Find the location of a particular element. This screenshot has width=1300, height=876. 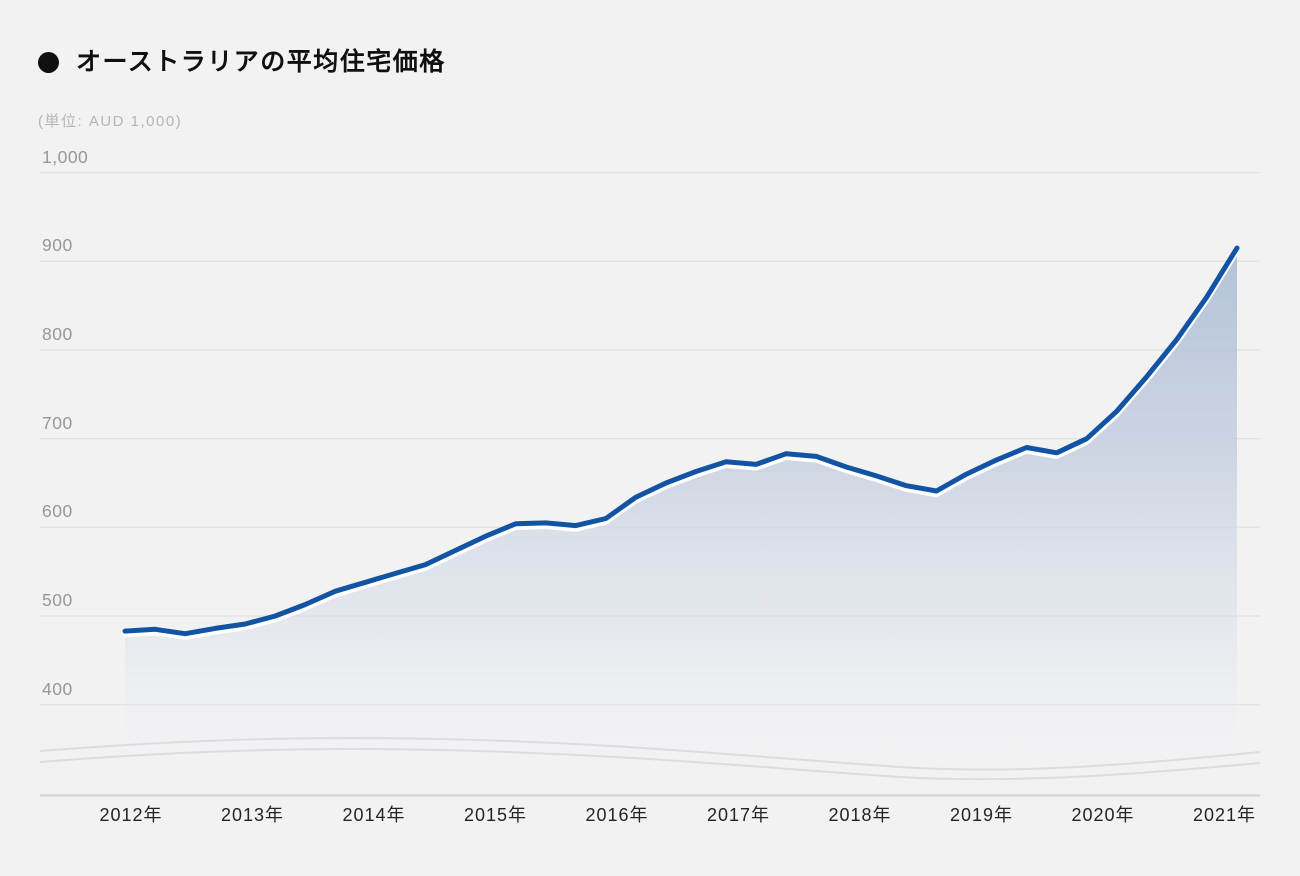

x-axis-label-2020: 2020年 is located at coordinates (1103, 815).